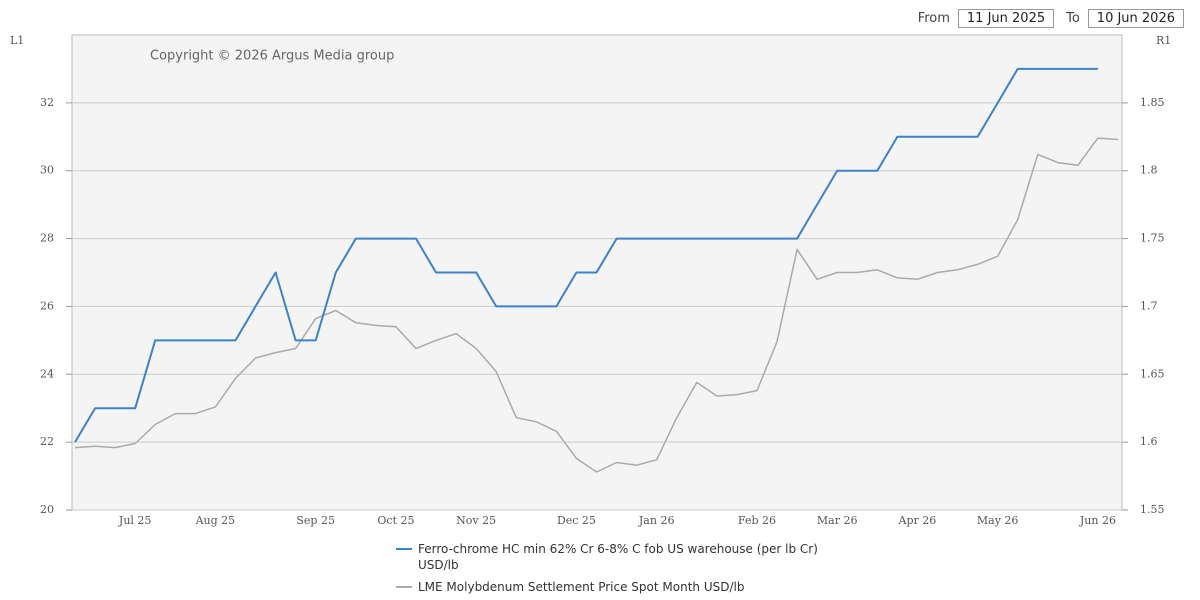 This screenshot has height=600, width=1200. What do you see at coordinates (1006, 18) in the screenshot?
I see `from-input: 11 Jun 2025` at bounding box center [1006, 18].